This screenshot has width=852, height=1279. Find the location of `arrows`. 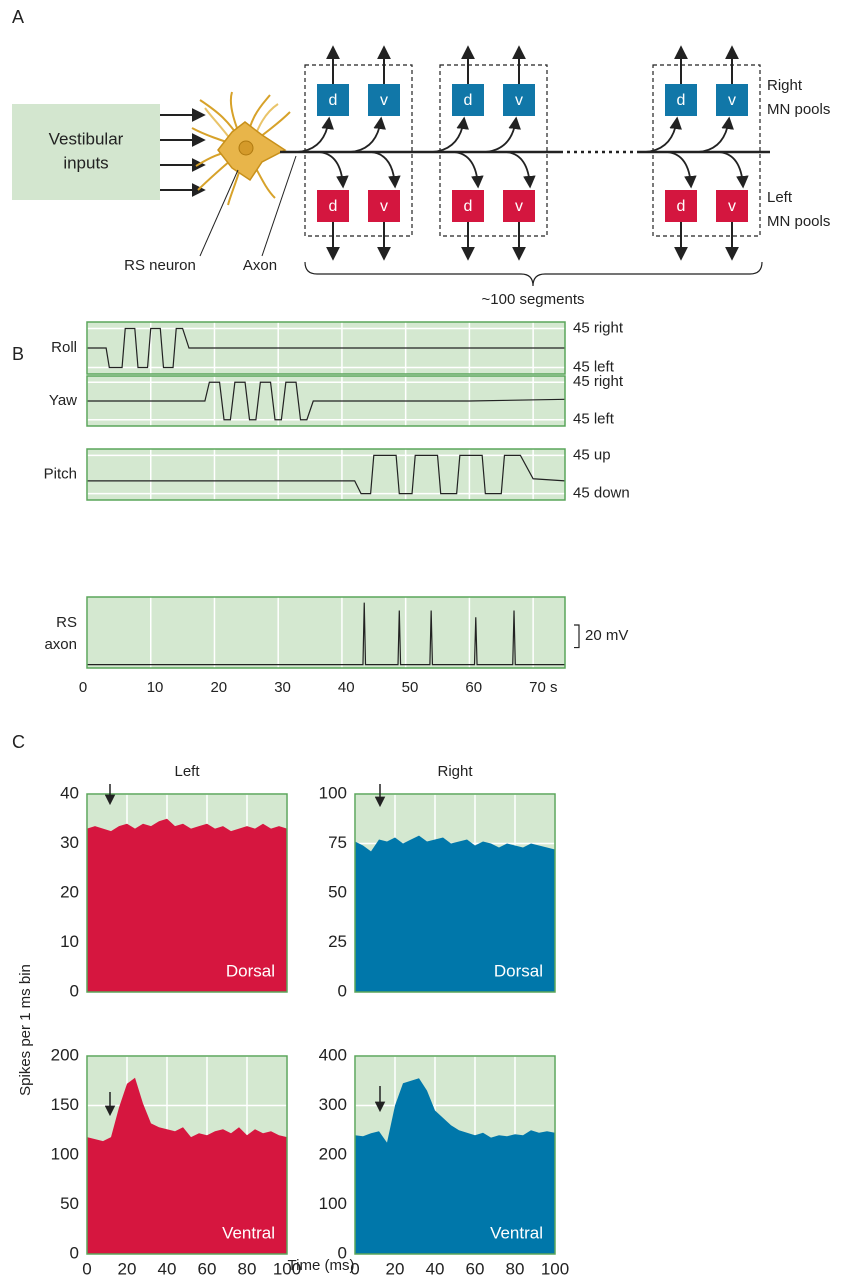

arrows is located at coordinates (245, 950).